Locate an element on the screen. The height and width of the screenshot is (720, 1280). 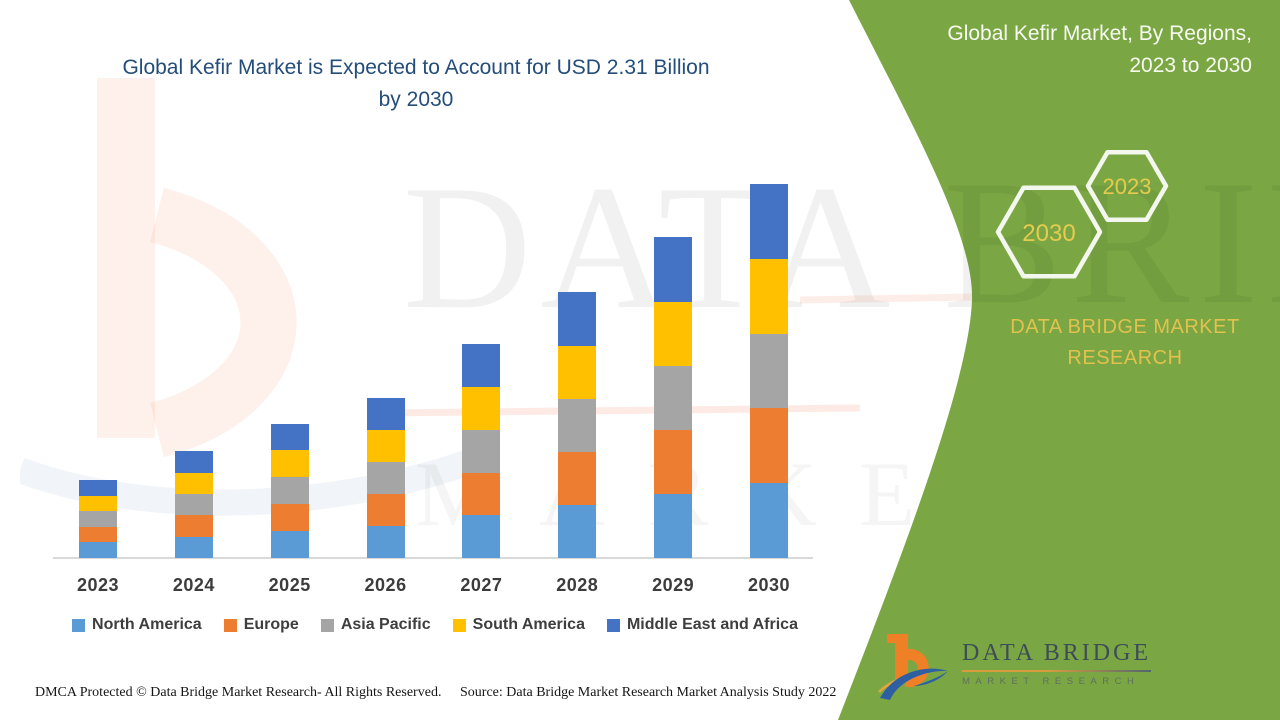
bar-segment-middle-east-and-africa-2025 is located at coordinates (289, 437).